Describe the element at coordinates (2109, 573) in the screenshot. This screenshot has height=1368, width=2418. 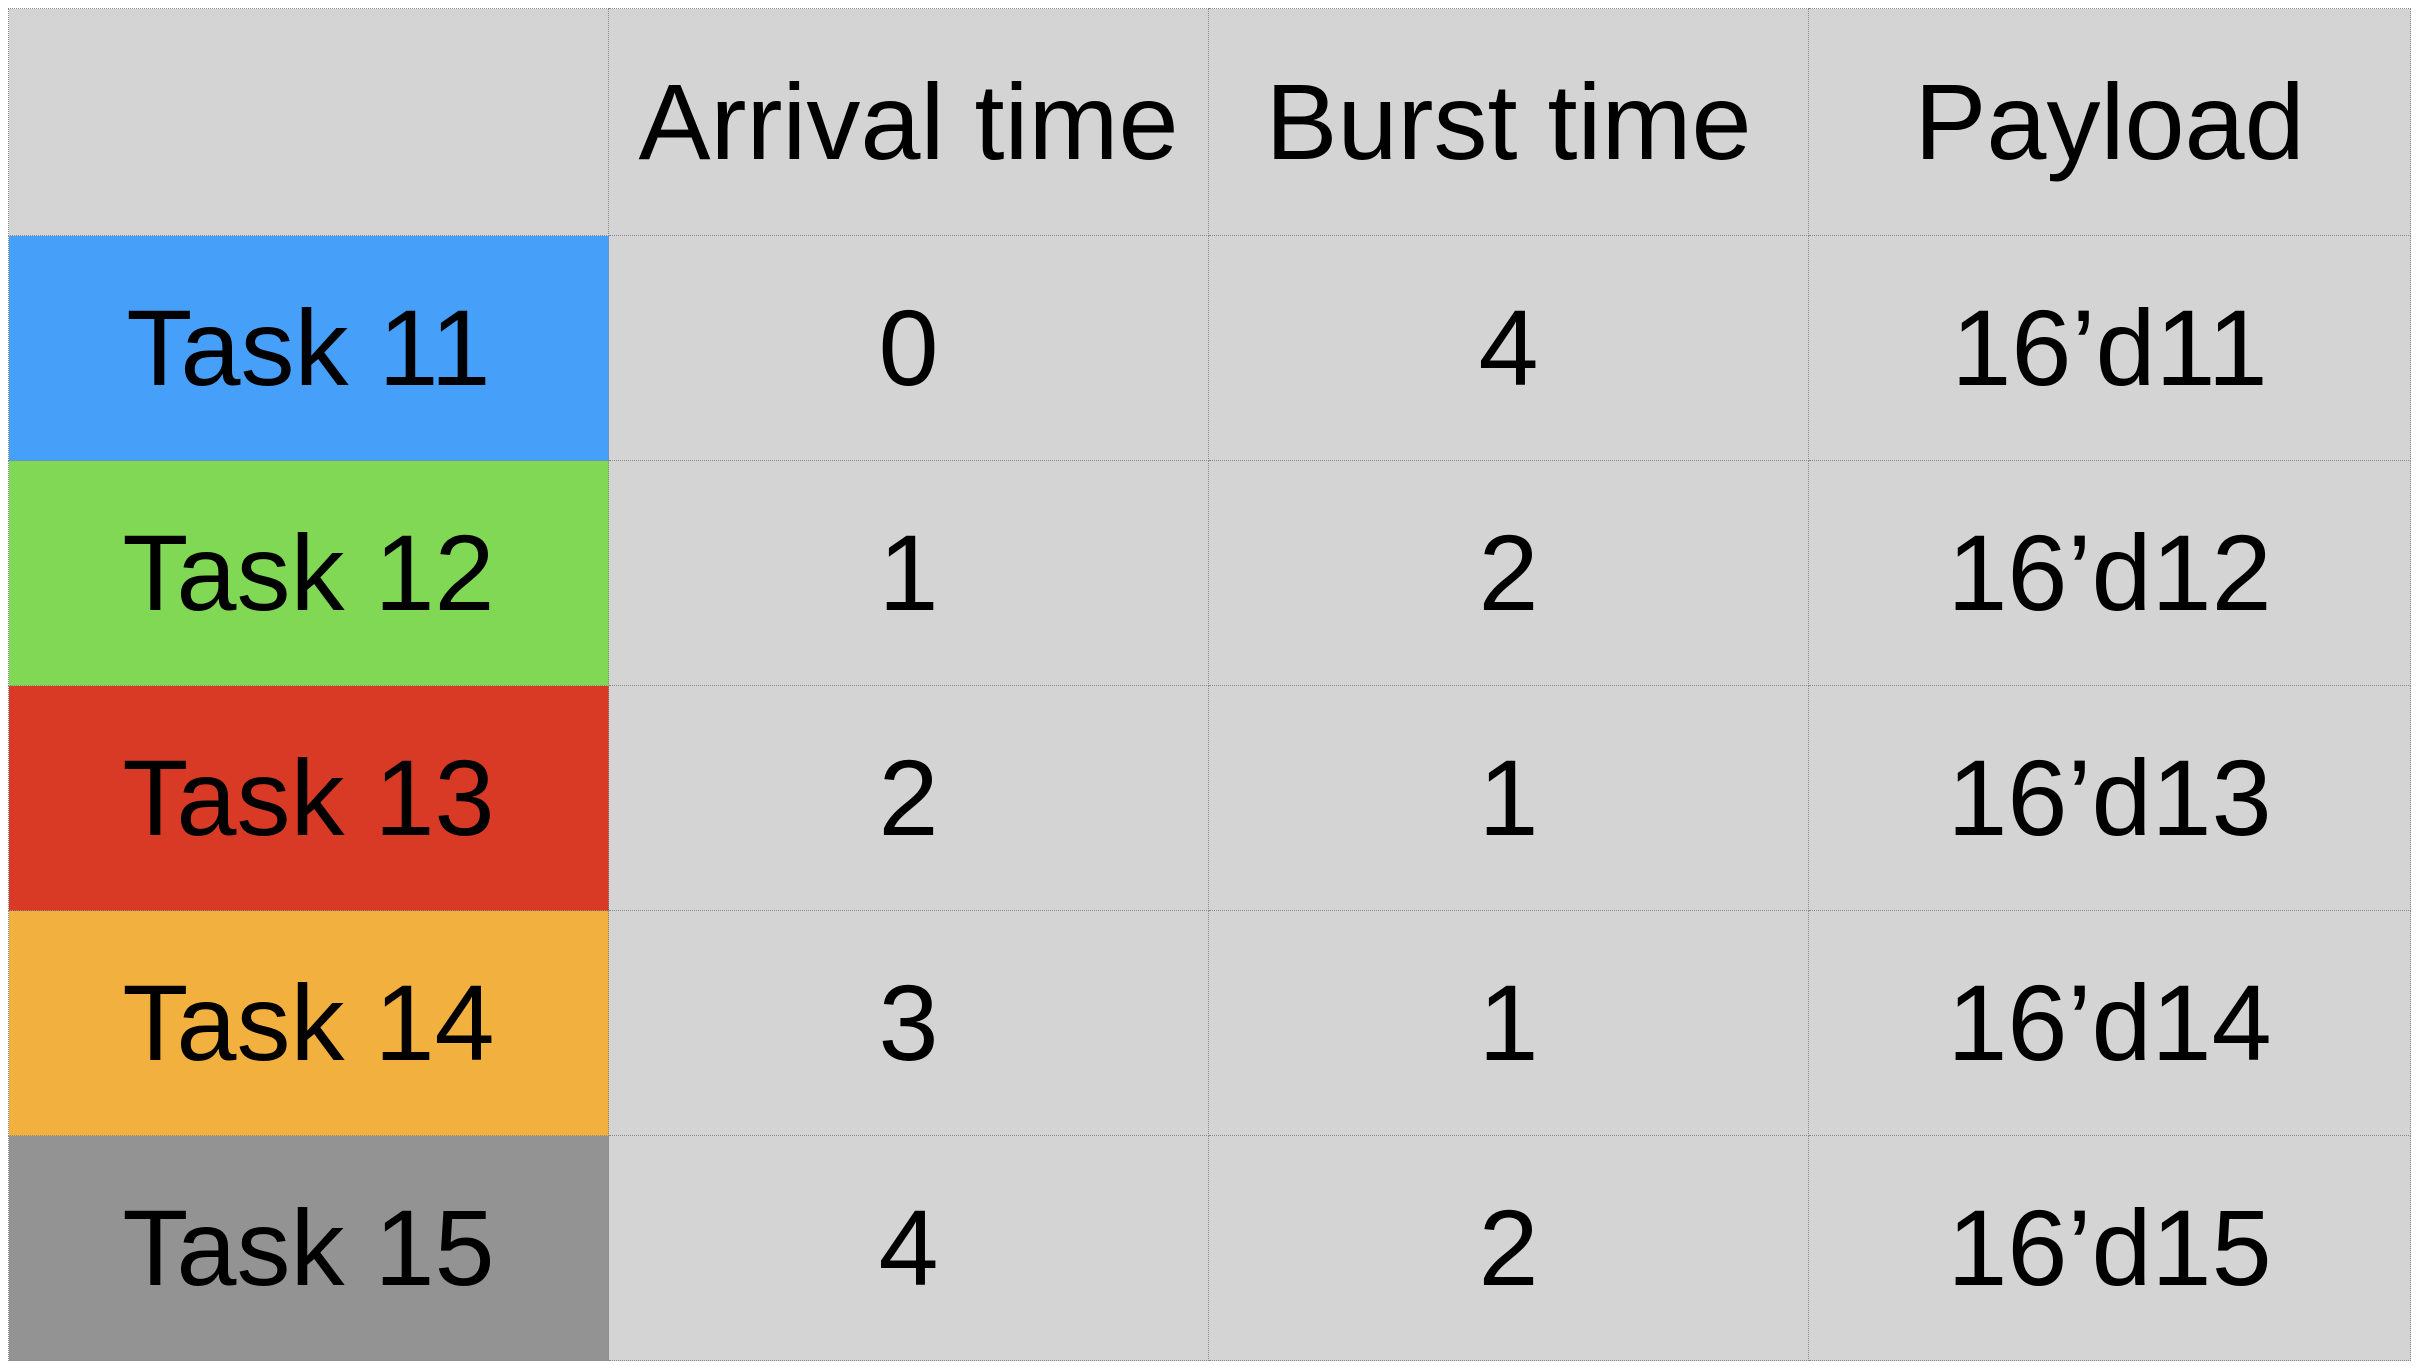
I see `payload-cell: 16’d12` at that location.